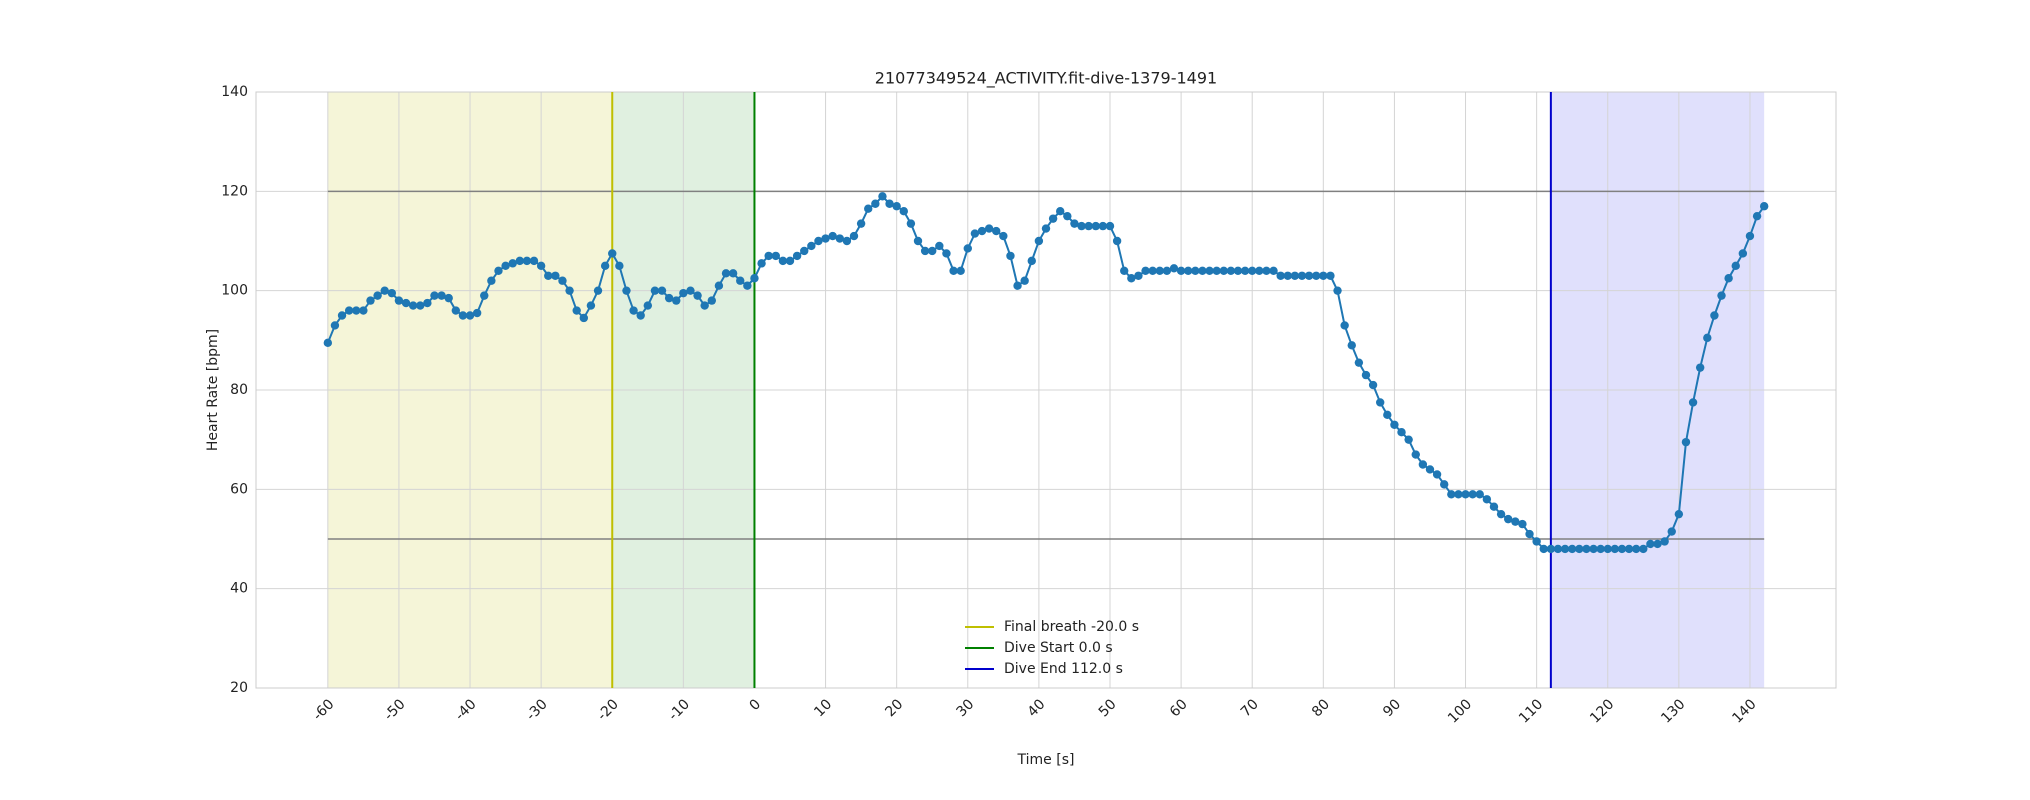 The width and height of the screenshot is (2030, 800). Describe the element at coordinates (323, 709) in the screenshot. I see `x-tick-label: -60` at that location.